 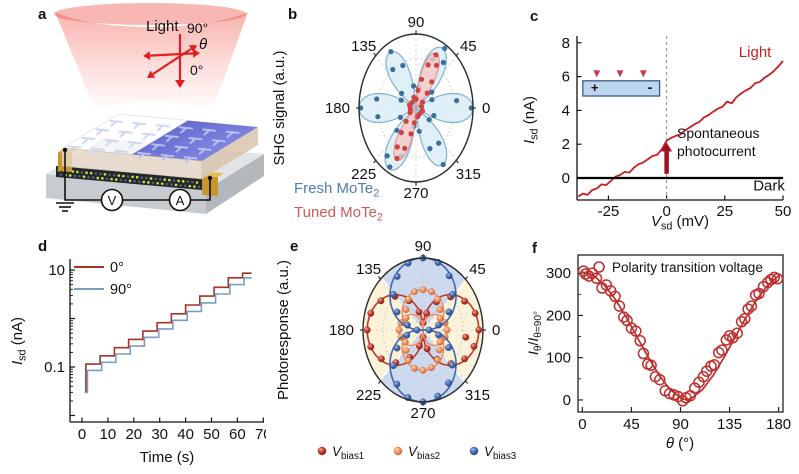 What do you see at coordinates (283, 330) in the screenshot?
I see `radial-axis-label: Photoresponse (a.u.)` at bounding box center [283, 330].